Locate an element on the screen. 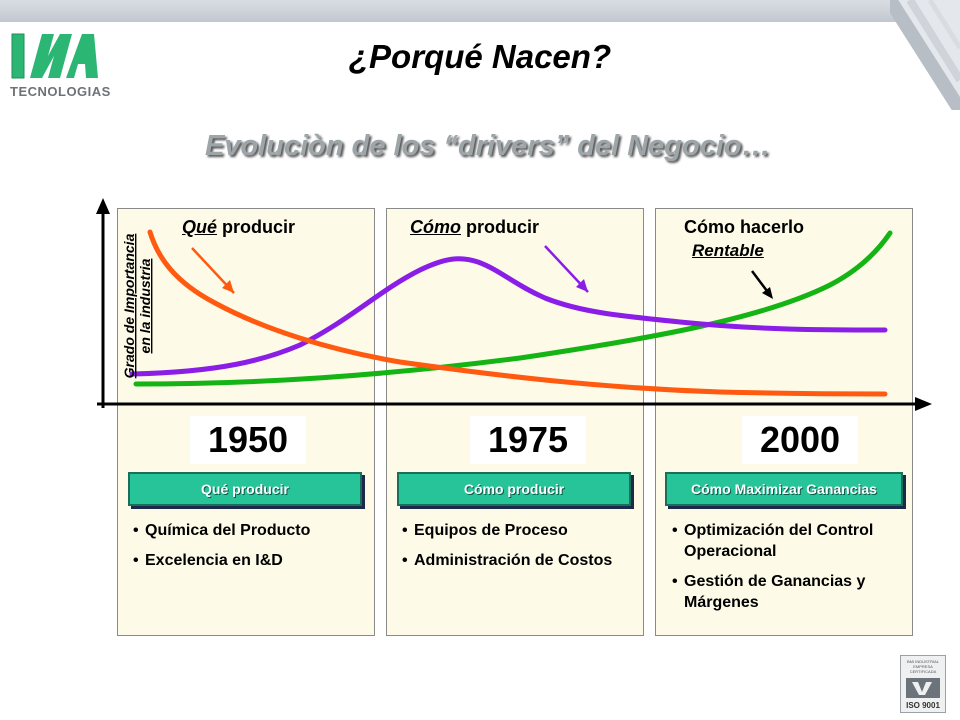 Image resolution: width=960 pixels, height=720 pixels. phase-label-what-rest: producir is located at coordinates (256, 227).